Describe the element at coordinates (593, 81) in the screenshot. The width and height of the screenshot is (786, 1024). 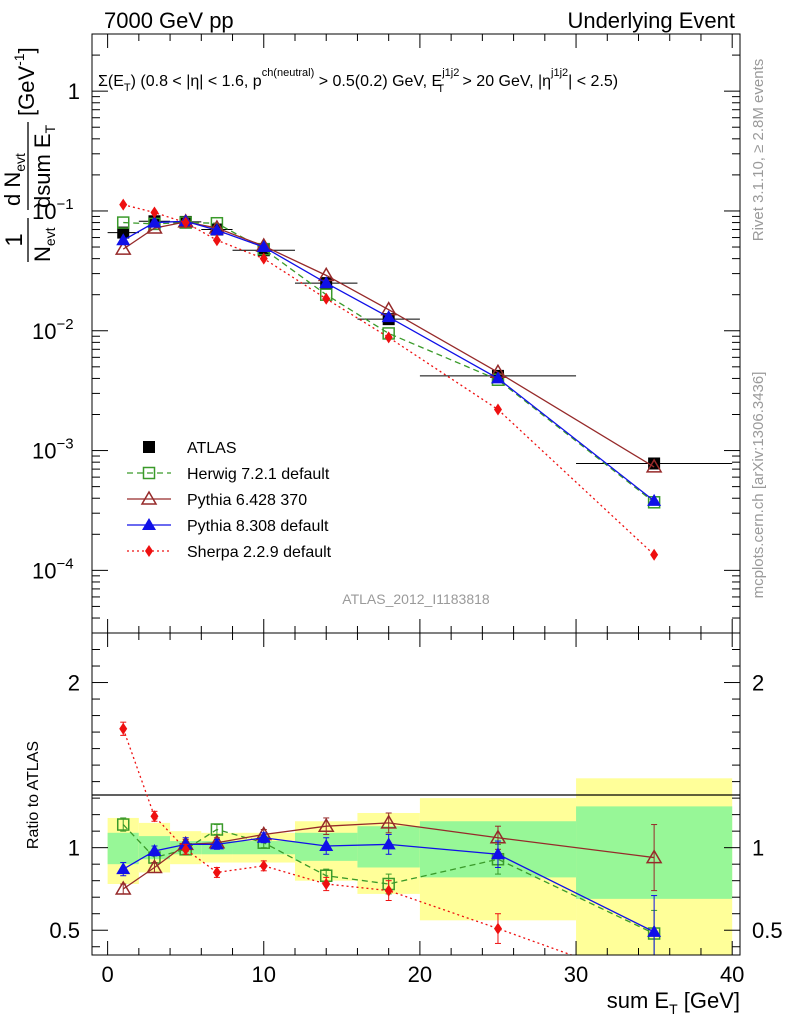
I see `cut-label-part4: | < 2.5)` at that location.